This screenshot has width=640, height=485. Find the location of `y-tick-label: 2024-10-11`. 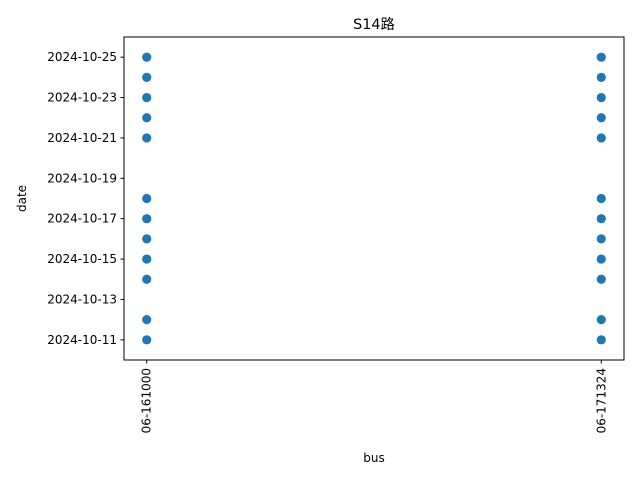

y-tick-label: 2024-10-11 is located at coordinates (82, 340).